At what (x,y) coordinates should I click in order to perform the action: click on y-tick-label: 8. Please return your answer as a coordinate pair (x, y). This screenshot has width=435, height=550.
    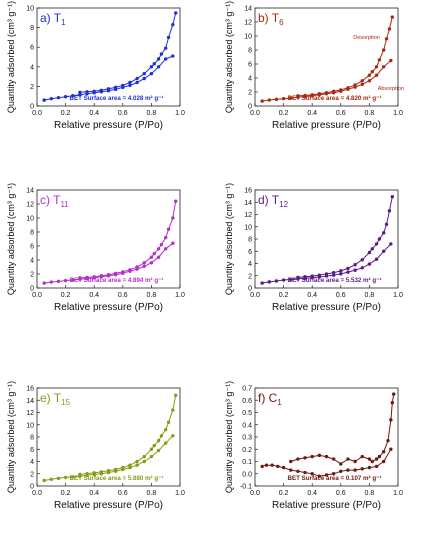
    Looking at the image, I should click on (250, 51).